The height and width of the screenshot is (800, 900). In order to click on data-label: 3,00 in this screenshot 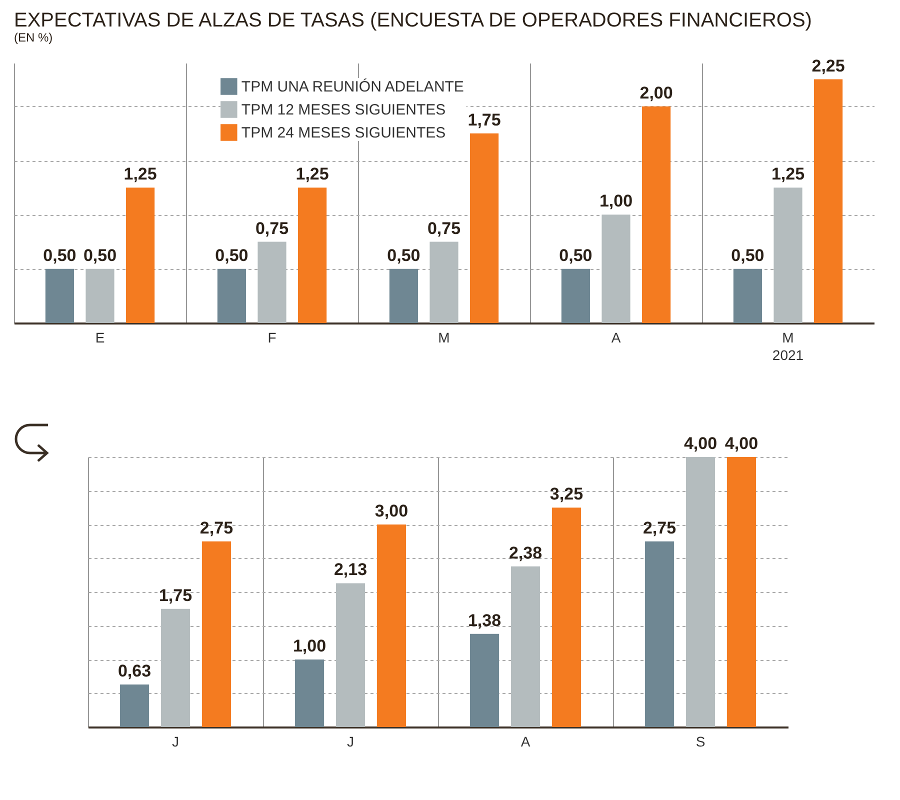, I will do `click(391, 511)`.